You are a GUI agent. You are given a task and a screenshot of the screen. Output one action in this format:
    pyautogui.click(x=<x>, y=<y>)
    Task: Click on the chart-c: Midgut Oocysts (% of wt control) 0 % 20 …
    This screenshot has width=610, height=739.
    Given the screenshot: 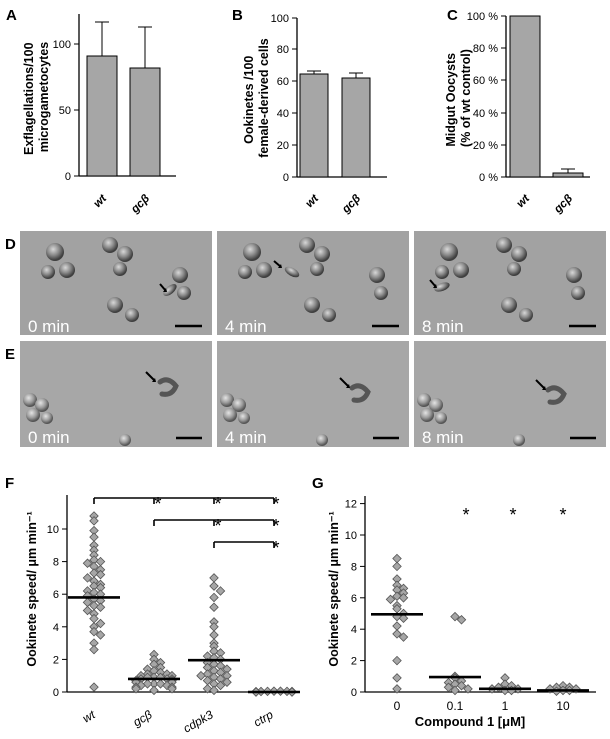 What is the action you would take?
    pyautogui.click(x=517, y=113)
    